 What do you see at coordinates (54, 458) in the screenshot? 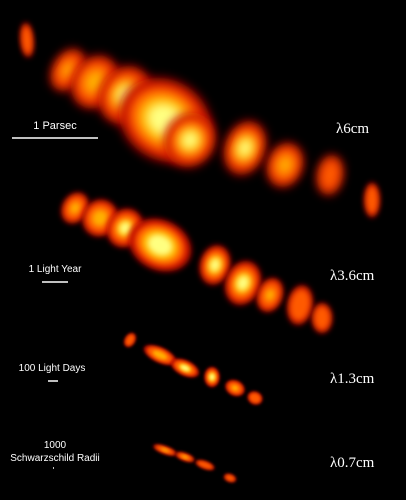
I see `scale-label: Schwarzschild Radii` at bounding box center [54, 458].